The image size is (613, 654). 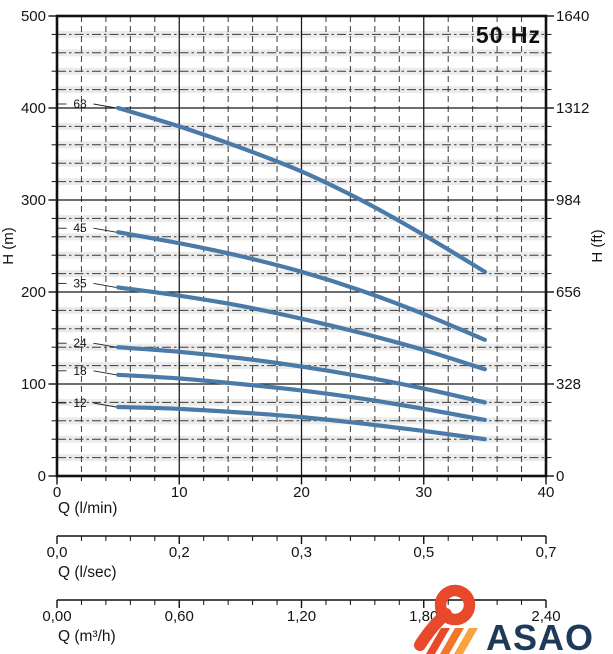 I want to click on curve-stage-labels: 68 45 35 24 18 12, so click(x=87, y=253).